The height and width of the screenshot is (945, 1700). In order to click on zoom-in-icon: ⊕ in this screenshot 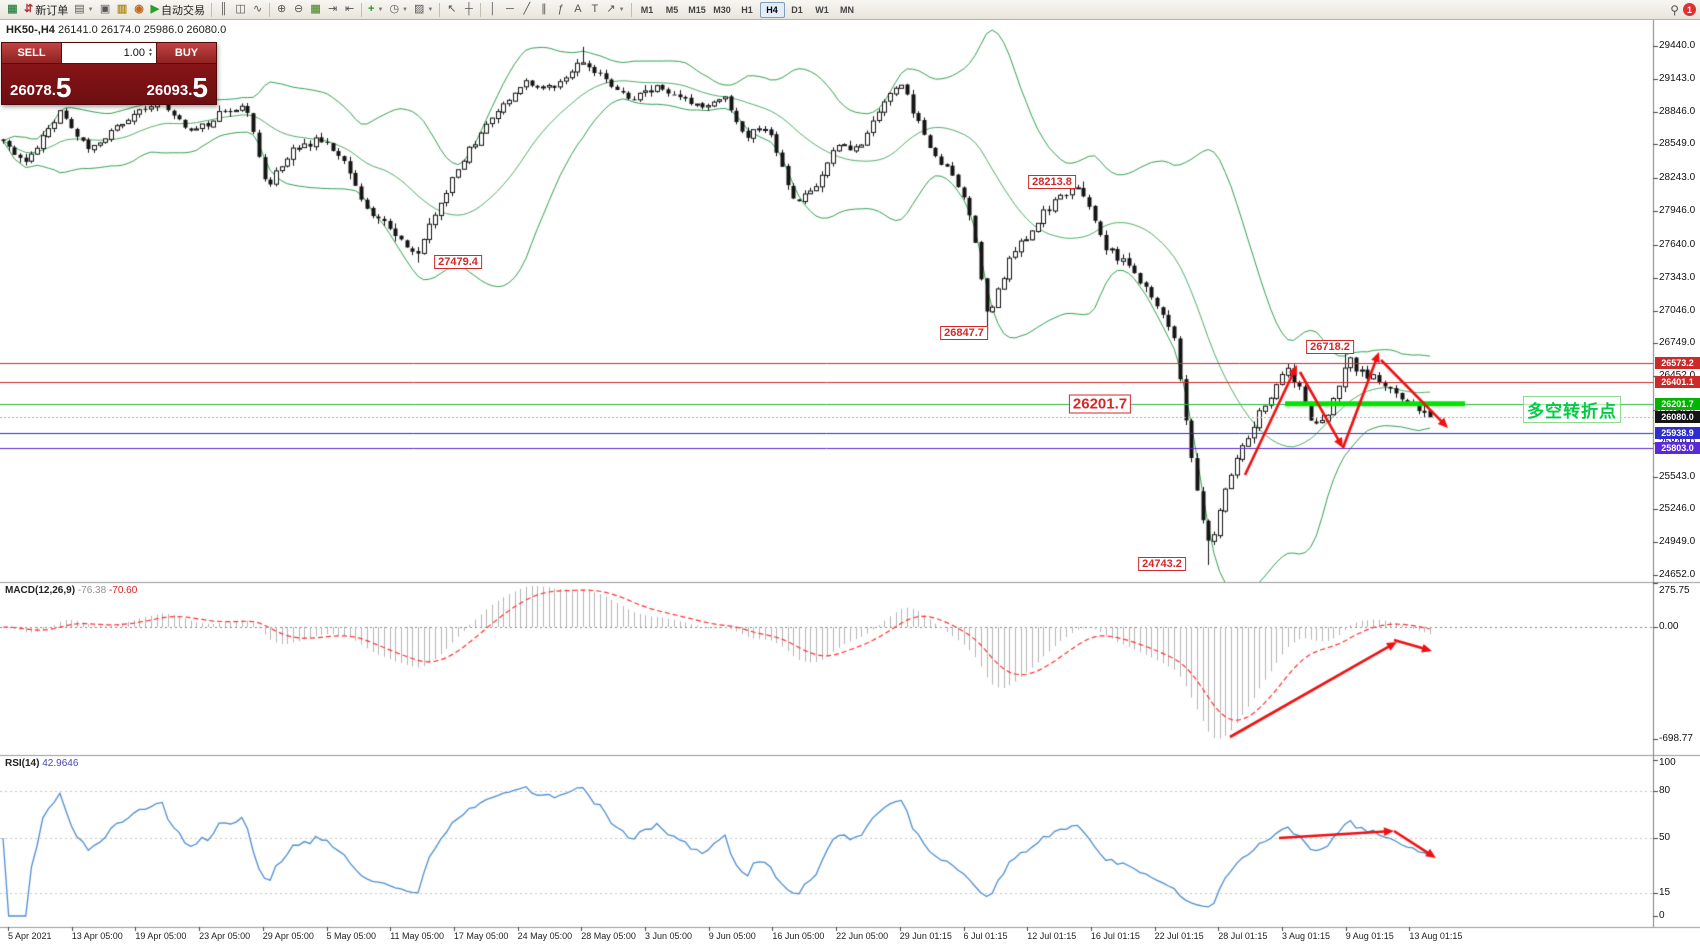, I will do `click(281, 9)`.